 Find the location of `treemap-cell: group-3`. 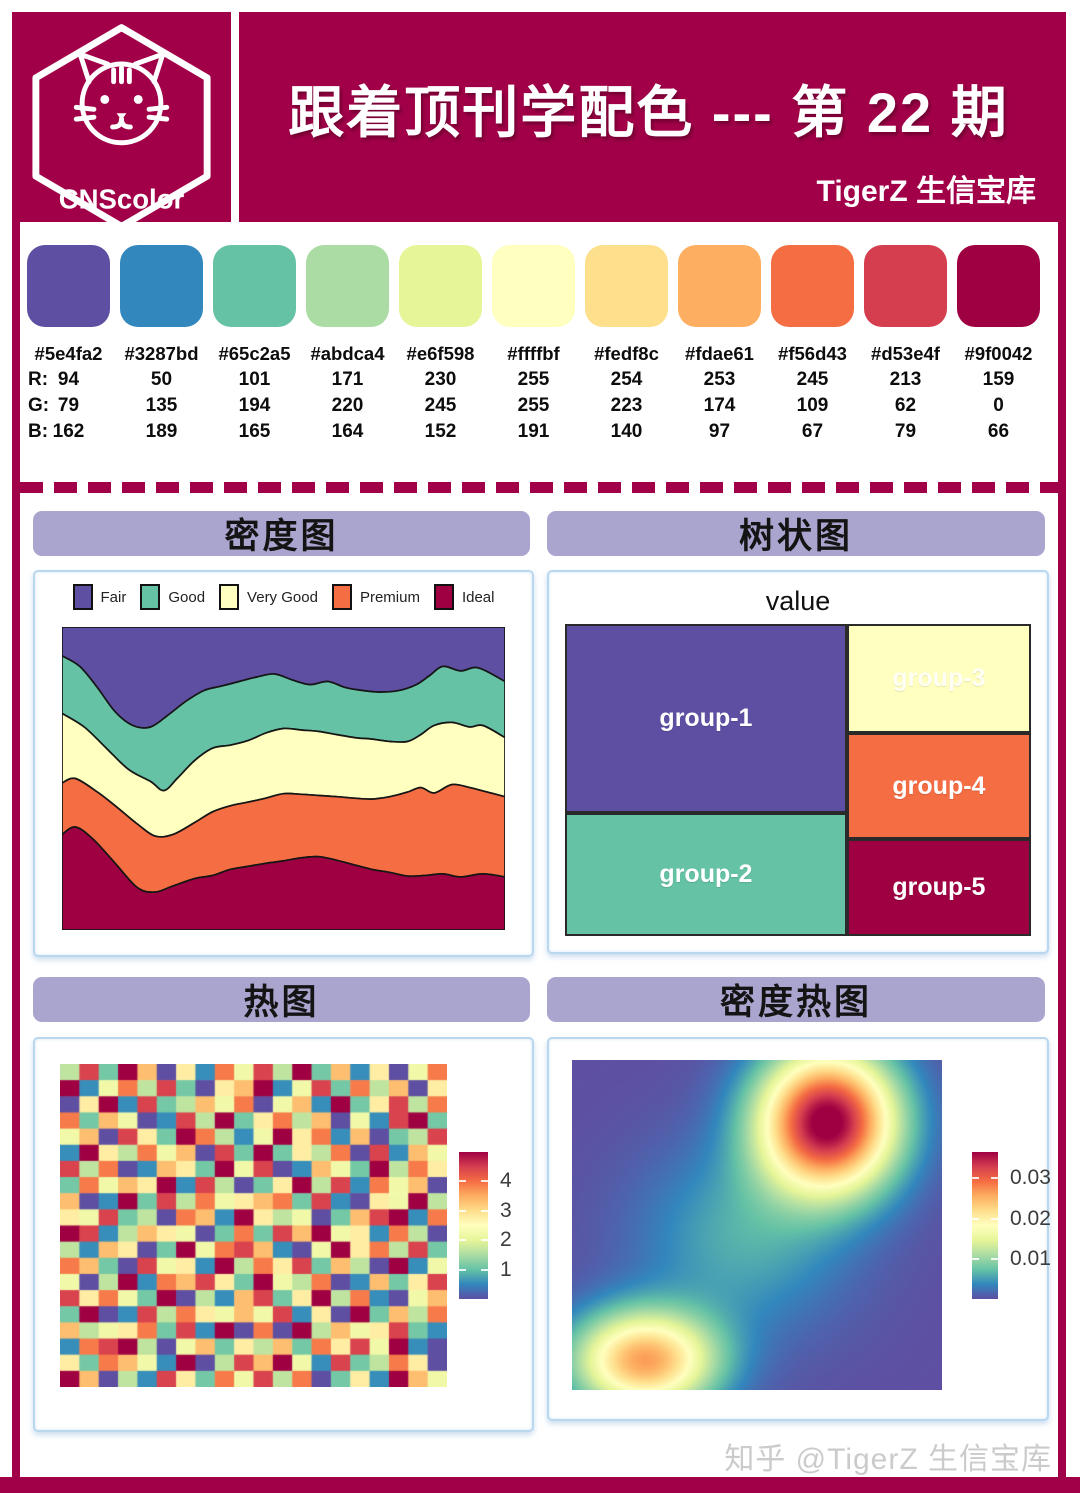

treemap-cell: group-3 is located at coordinates (938, 679).